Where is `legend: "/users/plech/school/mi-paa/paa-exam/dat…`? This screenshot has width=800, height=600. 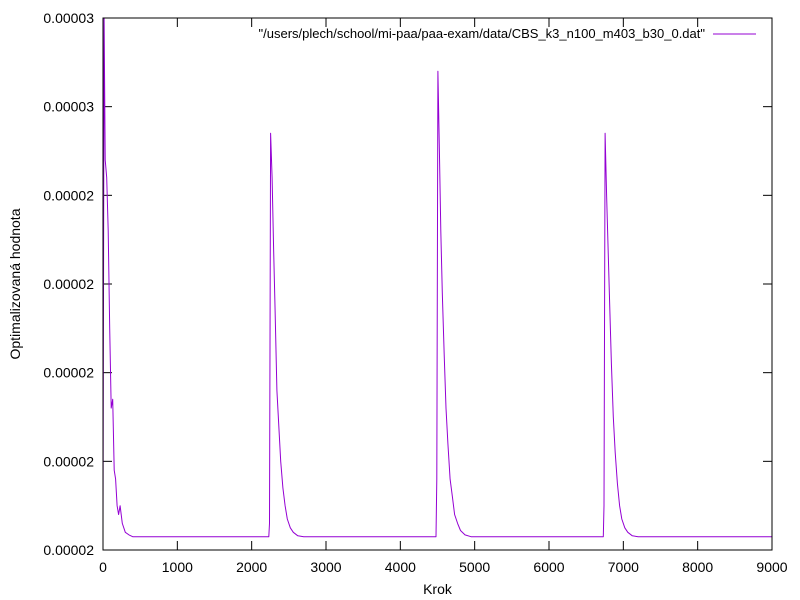
legend: "/users/plech/school/mi-paa/paa-exam/dat… is located at coordinates (507, 33).